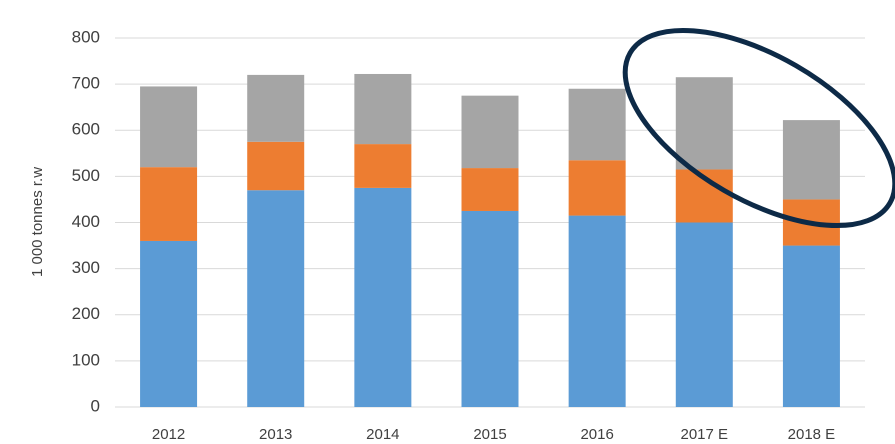  What do you see at coordinates (86, 36) in the screenshot?
I see `y-tick-label: 800` at bounding box center [86, 36].